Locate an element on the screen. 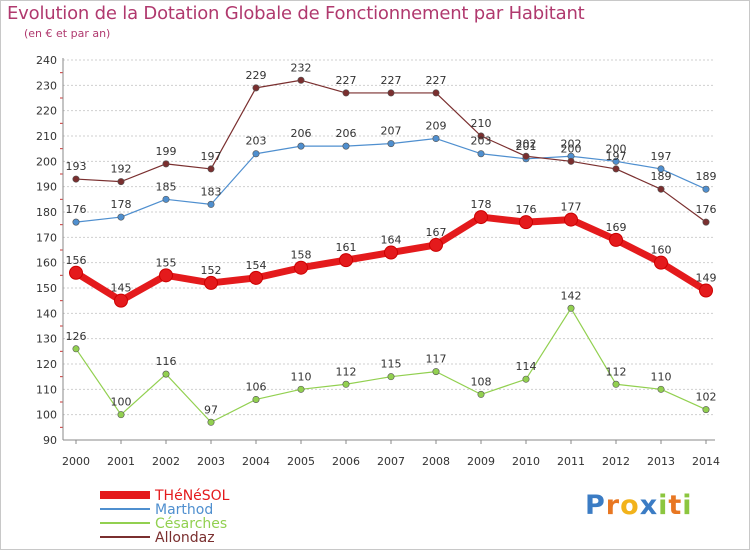 The height and width of the screenshot is (550, 750). x-tick-label: 2011 is located at coordinates (571, 461).